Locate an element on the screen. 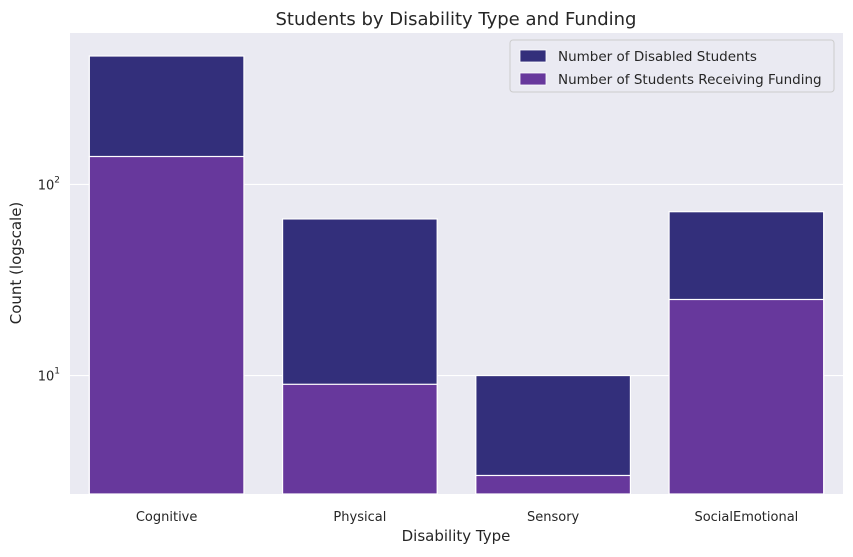 Image resolution: width=853 pixels, height=557 pixels. legend-label: Number of Students Receiving Funding is located at coordinates (690, 80).